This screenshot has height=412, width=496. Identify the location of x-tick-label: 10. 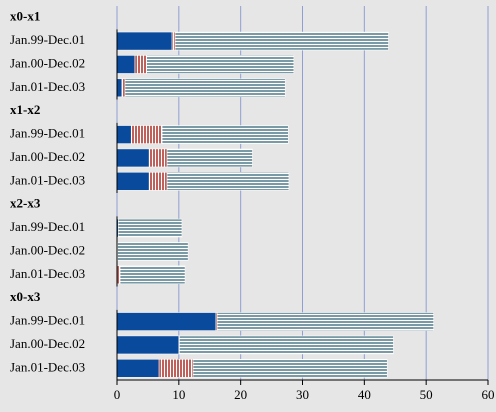
(178, 394).